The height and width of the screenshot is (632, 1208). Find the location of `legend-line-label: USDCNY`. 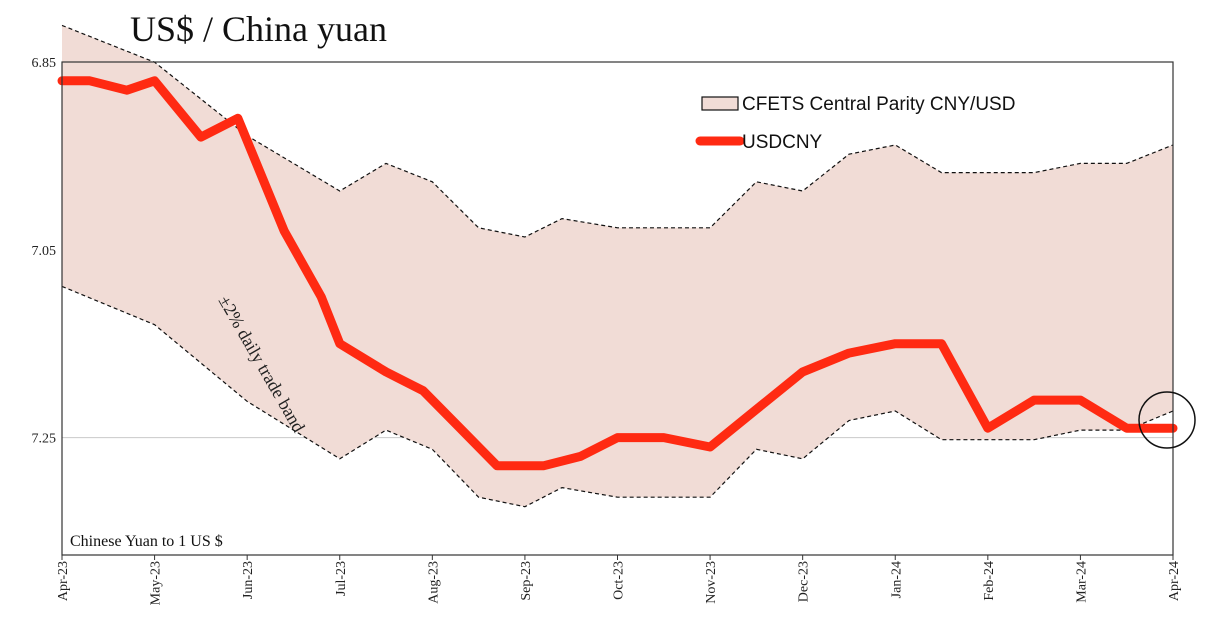

legend-line-label: USDCNY is located at coordinates (782, 142).